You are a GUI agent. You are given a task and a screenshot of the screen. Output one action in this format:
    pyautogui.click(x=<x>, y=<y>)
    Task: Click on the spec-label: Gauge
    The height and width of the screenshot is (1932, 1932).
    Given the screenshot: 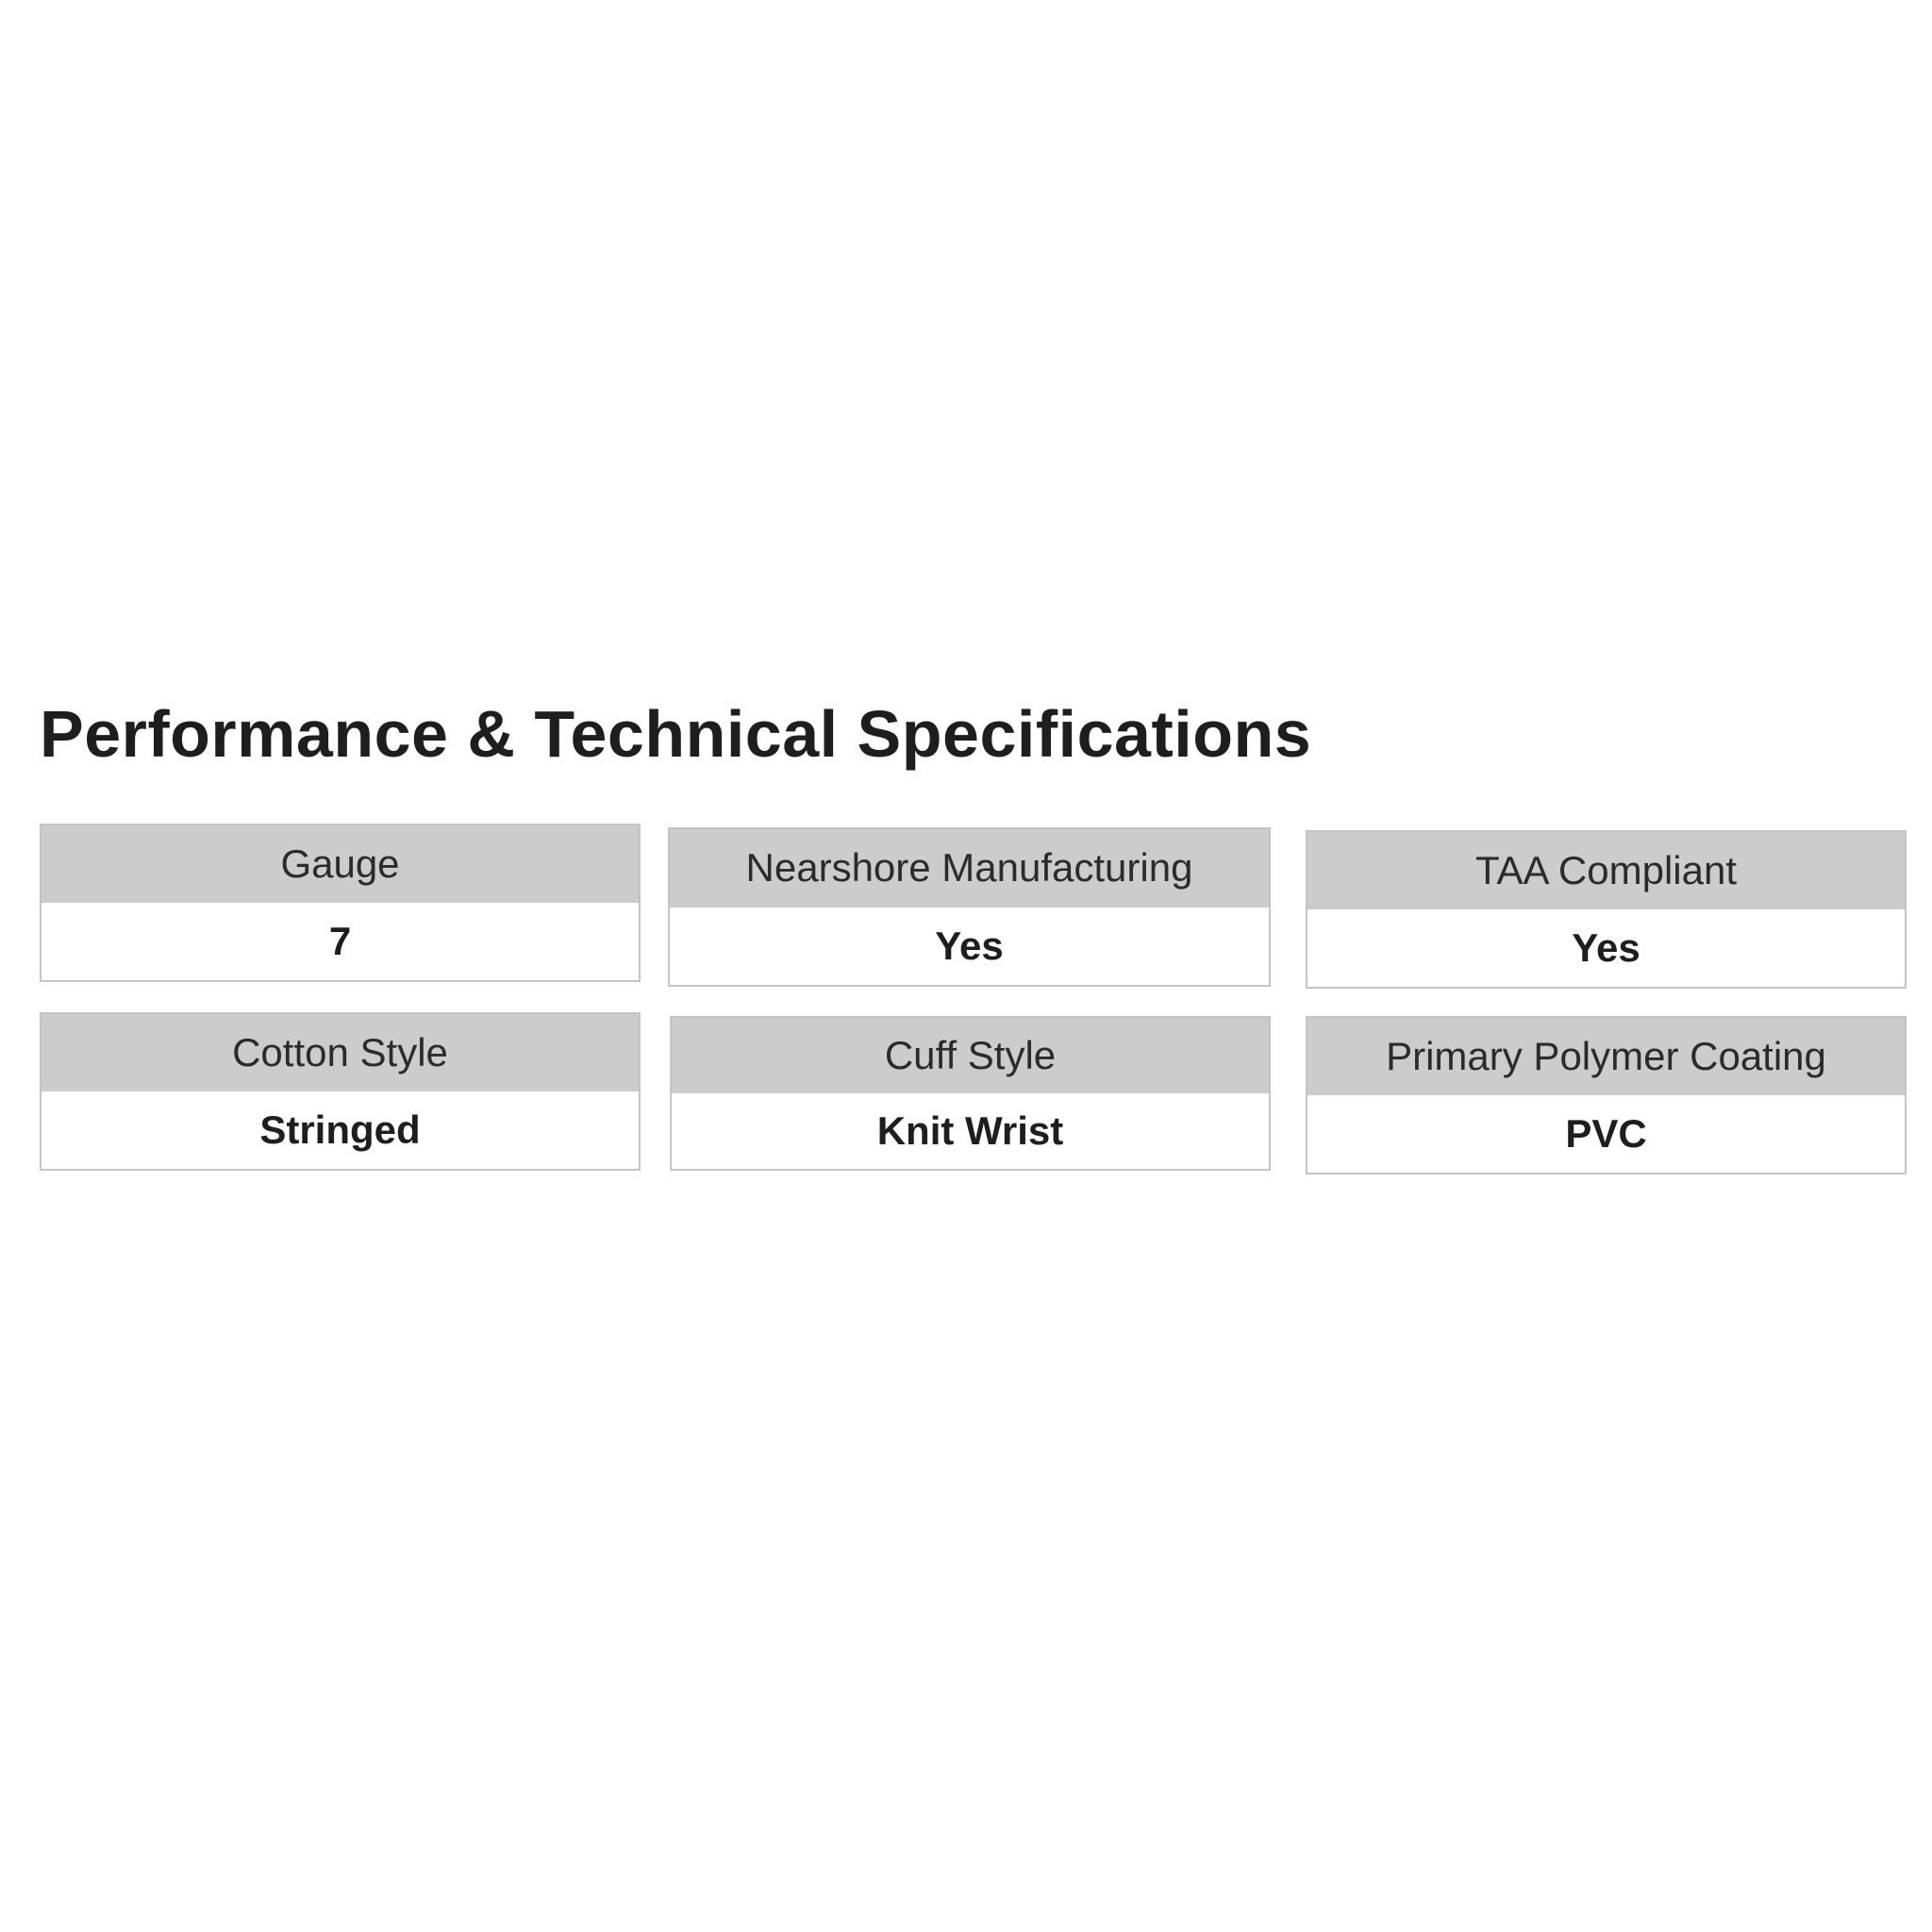 What is the action you would take?
    pyautogui.click(x=340, y=864)
    